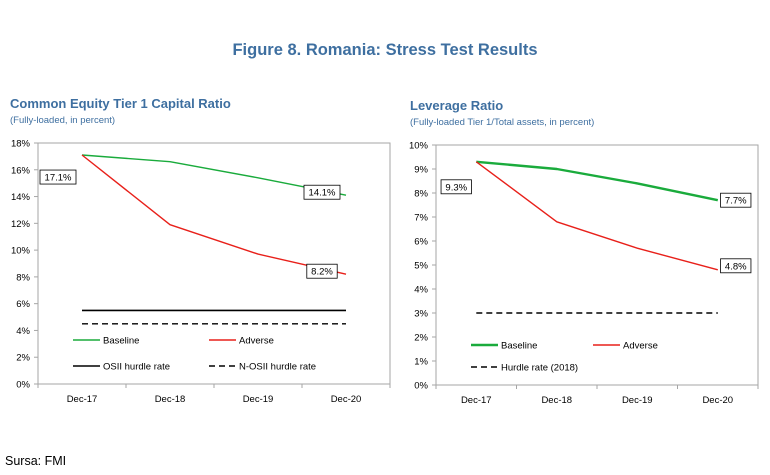 The width and height of the screenshot is (770, 475). What do you see at coordinates (36, 461) in the screenshot?
I see `source-note: Sursa: FMI` at bounding box center [36, 461].